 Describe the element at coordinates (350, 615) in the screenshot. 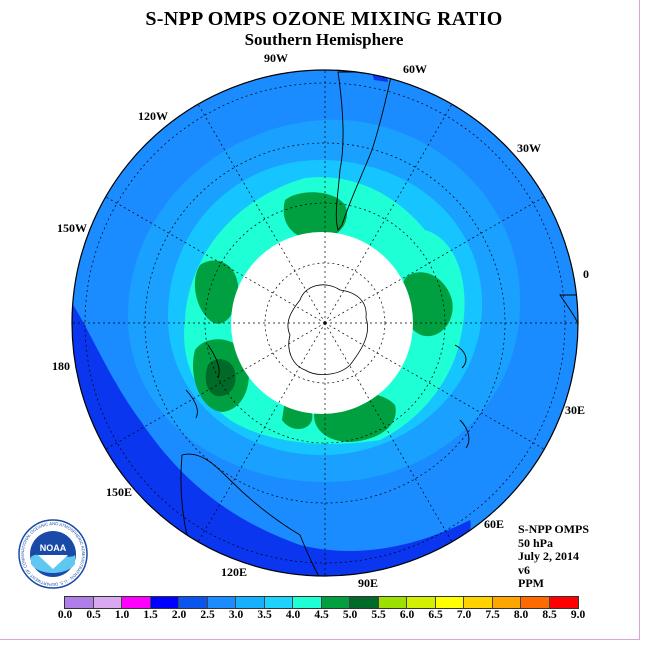

I see `colorbar-tick-label: 5.0` at that location.